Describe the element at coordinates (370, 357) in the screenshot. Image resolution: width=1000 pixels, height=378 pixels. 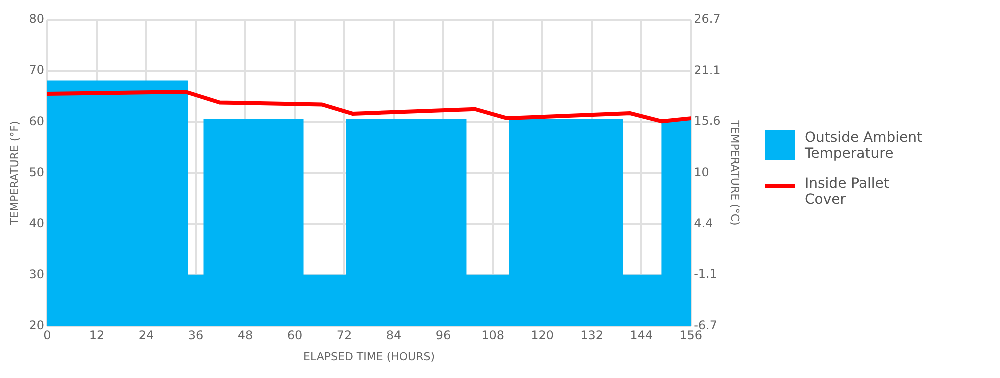
I see `x-axis-title: ELAPSED TIME (HOURS)` at that location.